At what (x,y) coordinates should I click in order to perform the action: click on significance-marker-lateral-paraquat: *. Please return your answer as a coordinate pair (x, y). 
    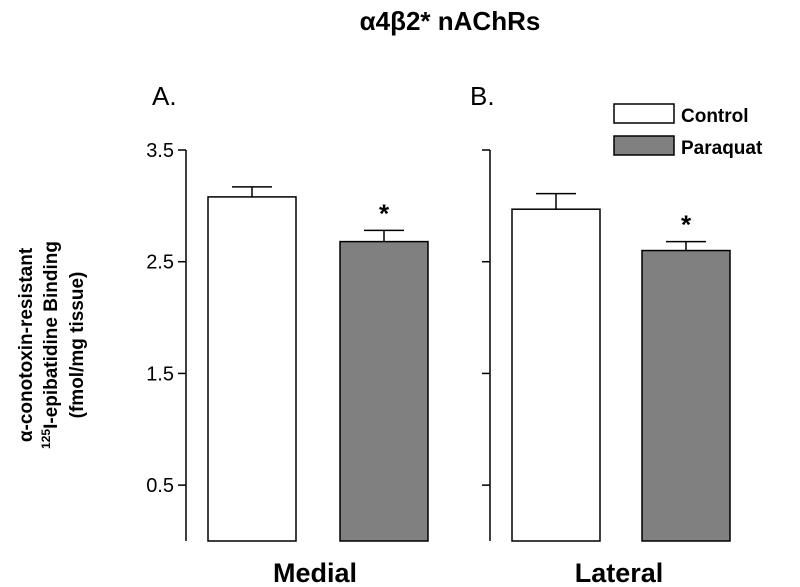
    Looking at the image, I should click on (686, 225).